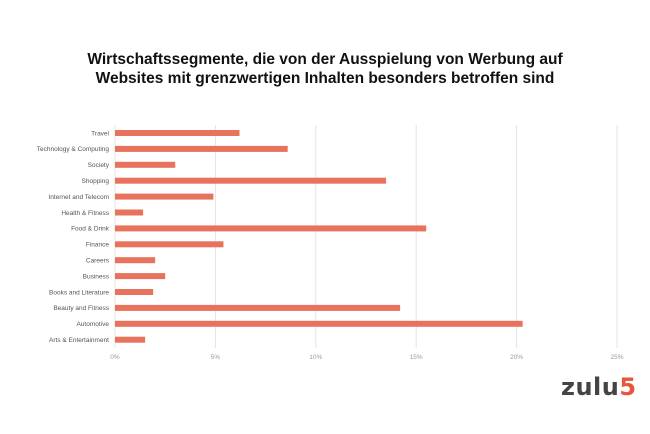  What do you see at coordinates (100, 133) in the screenshot?
I see `category-label: Travel` at bounding box center [100, 133].